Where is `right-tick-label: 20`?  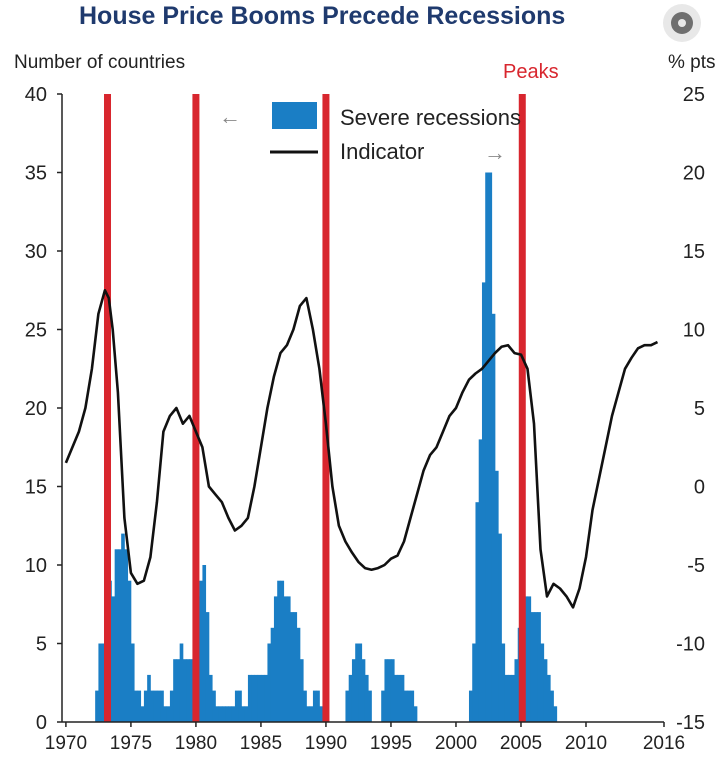 right-tick-label: 20 is located at coordinates (694, 174).